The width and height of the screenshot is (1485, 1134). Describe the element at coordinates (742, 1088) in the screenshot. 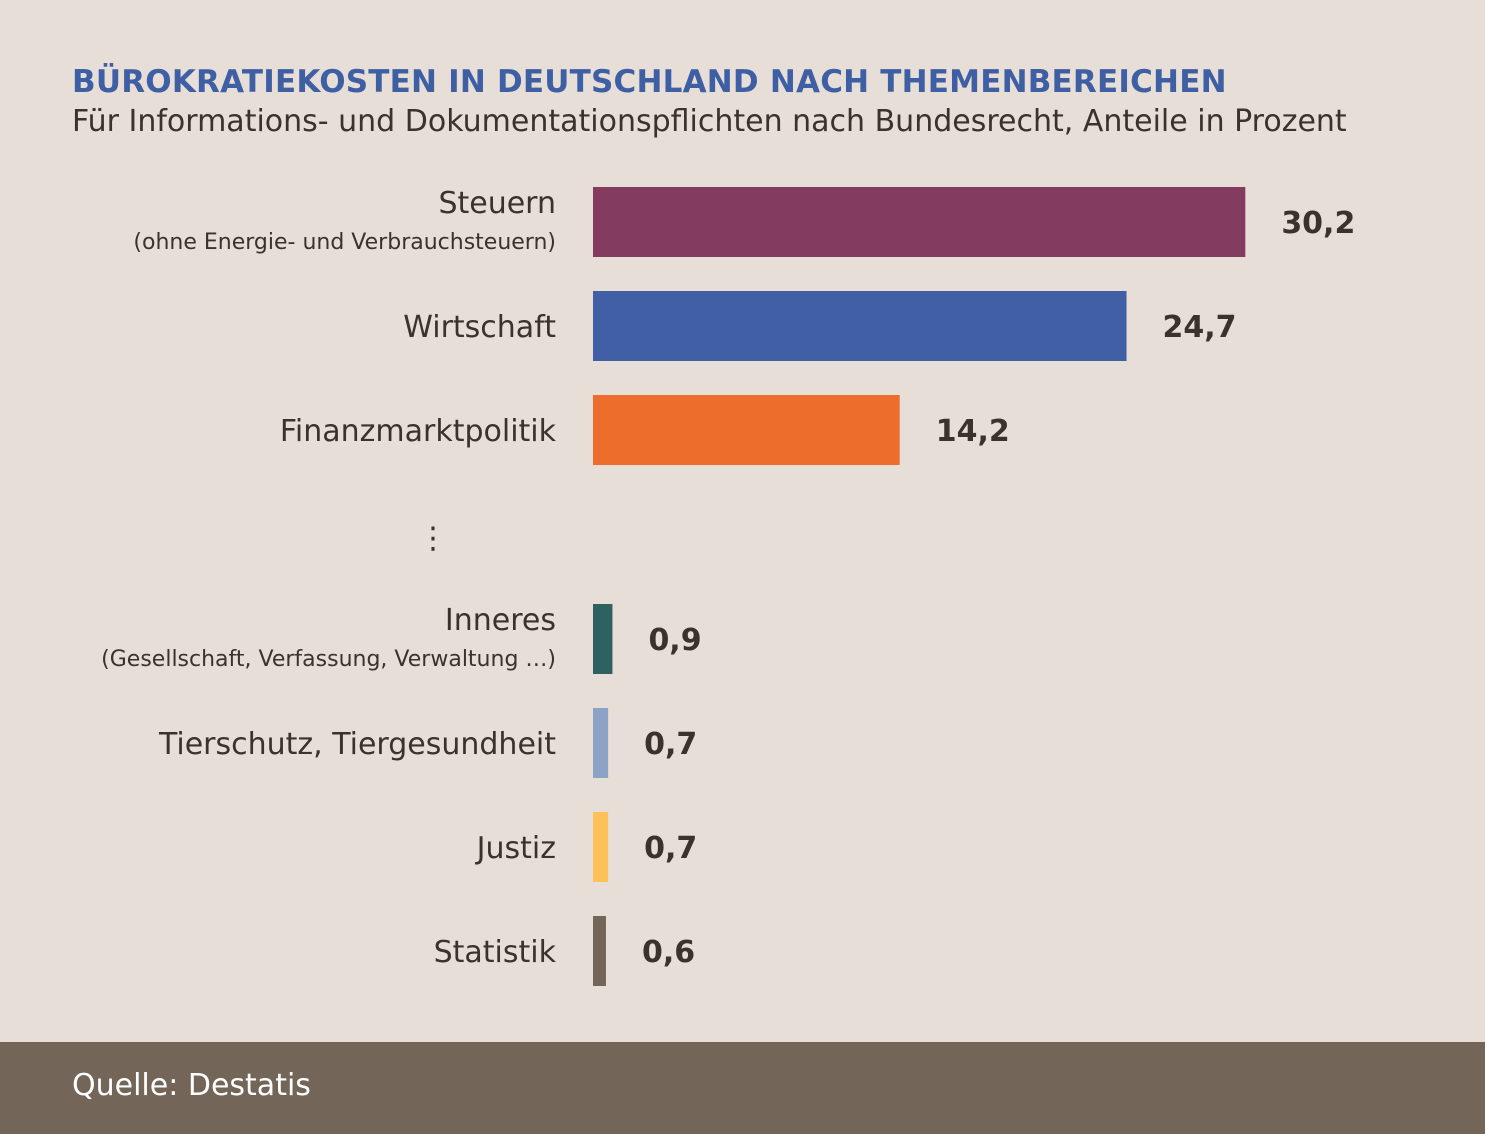

I see `footer-bar: Quelle: Destatis` at that location.